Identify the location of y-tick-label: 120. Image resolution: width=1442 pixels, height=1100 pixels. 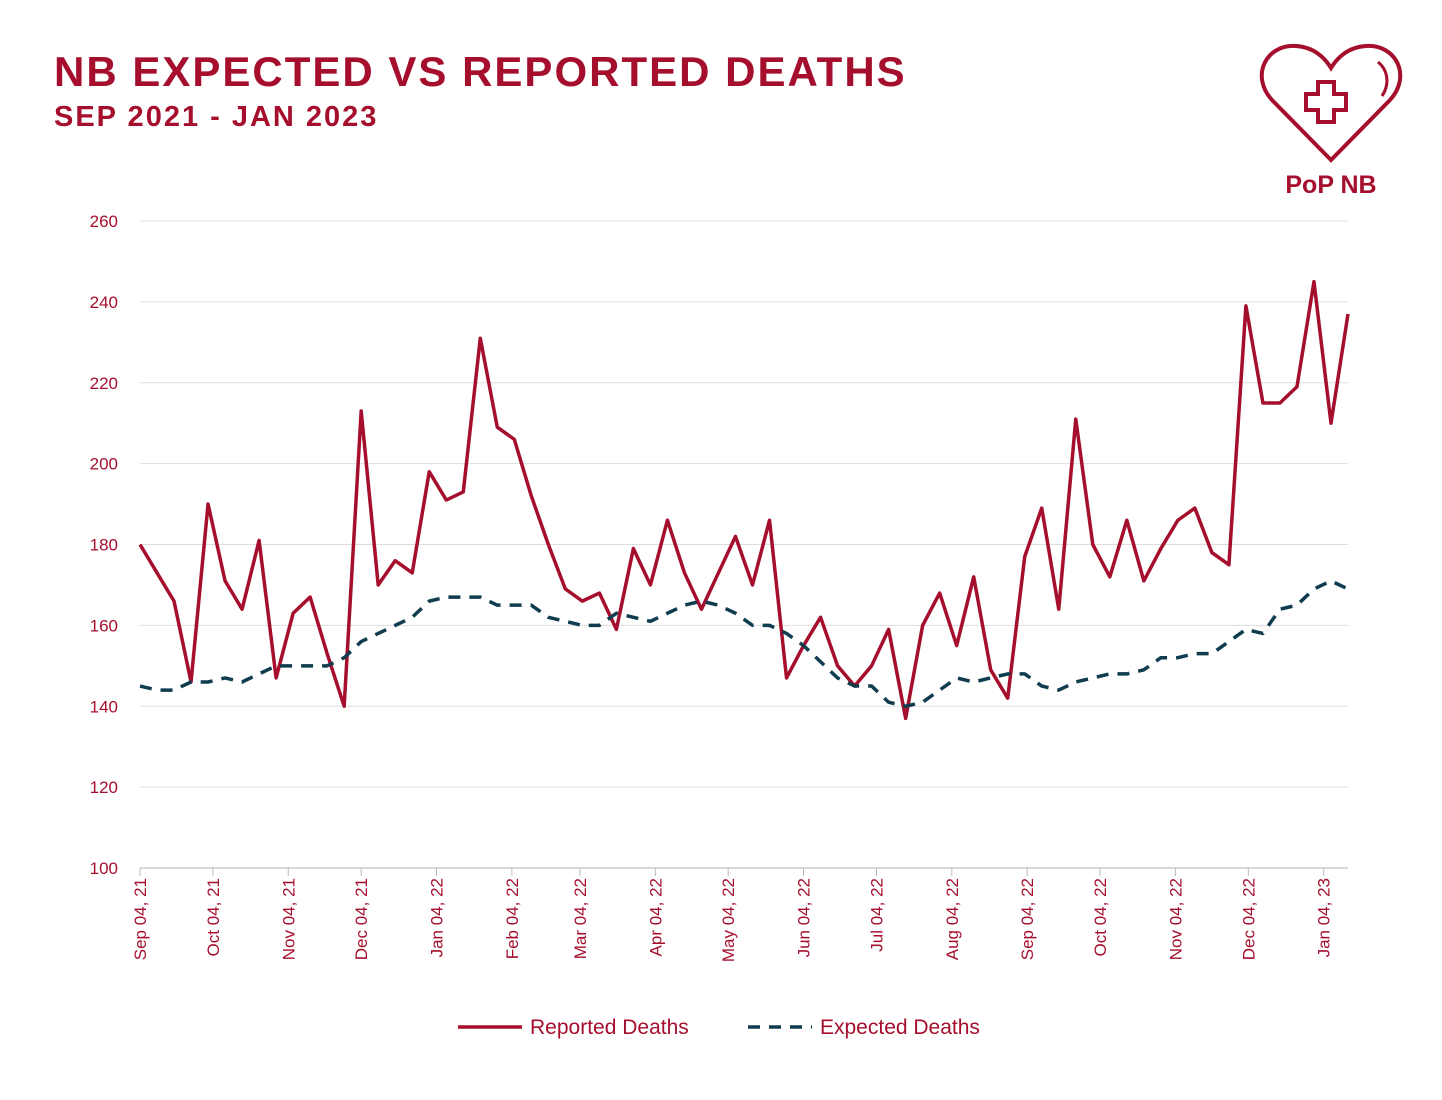
(104, 787).